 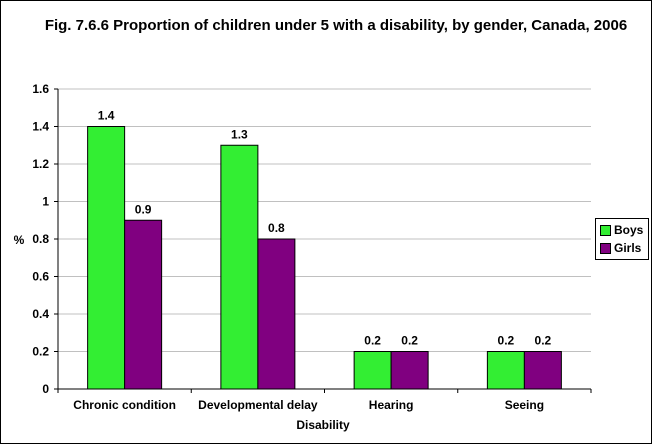 I want to click on x-tick-label: Developmental delay, so click(x=258, y=405).